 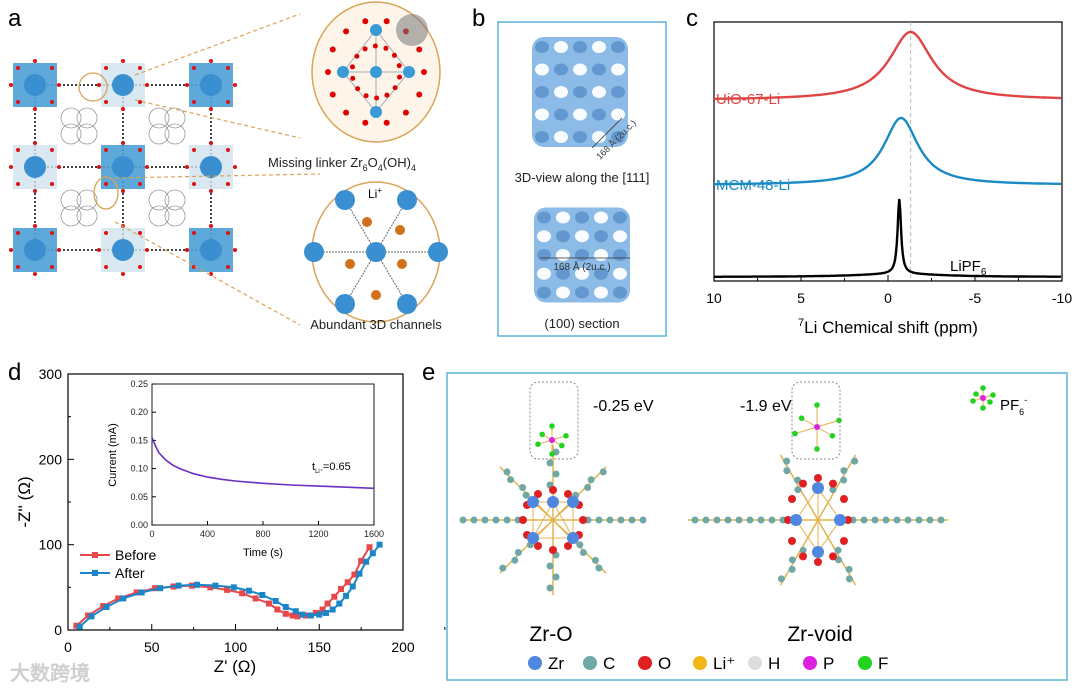 I want to click on y-tick-label-d: 0, so click(x=58, y=630).